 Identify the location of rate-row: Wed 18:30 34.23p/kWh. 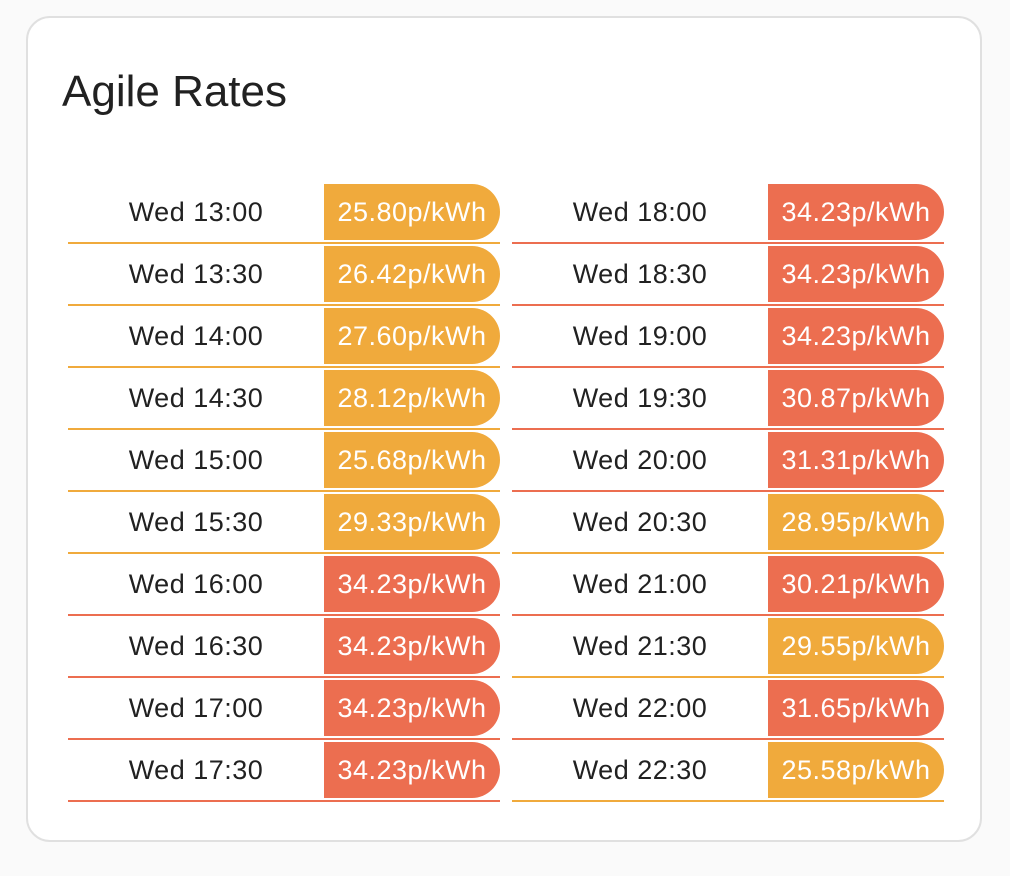
(728, 275).